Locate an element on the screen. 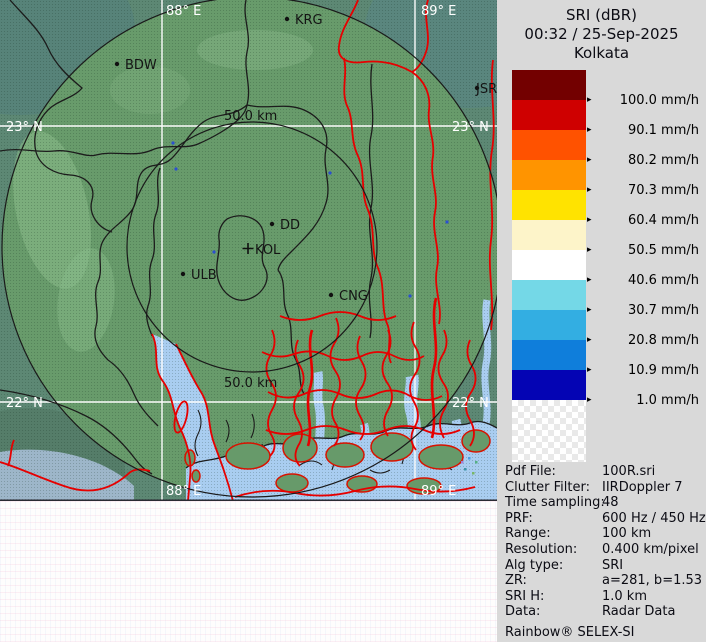  meta-row-prf: PRF: 600 Hz / 450 Hz is located at coordinates (605, 518).